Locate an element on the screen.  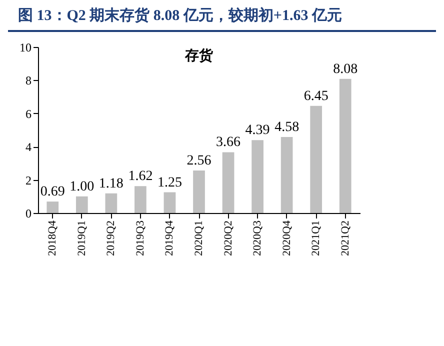
y-tick-label: 6 is located at coordinates (29, 113).